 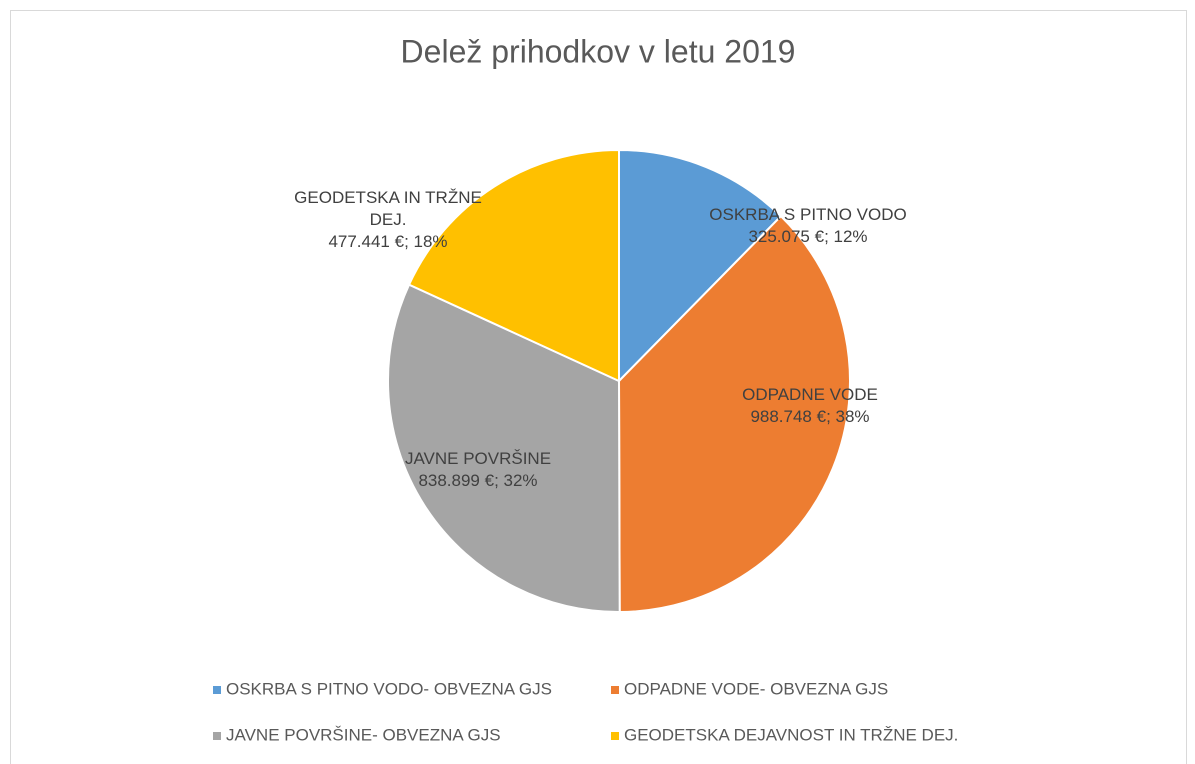 What do you see at coordinates (478, 470) in the screenshot?
I see `data-label: JAVNE POVRŠINE 838.899 €; 32%` at bounding box center [478, 470].